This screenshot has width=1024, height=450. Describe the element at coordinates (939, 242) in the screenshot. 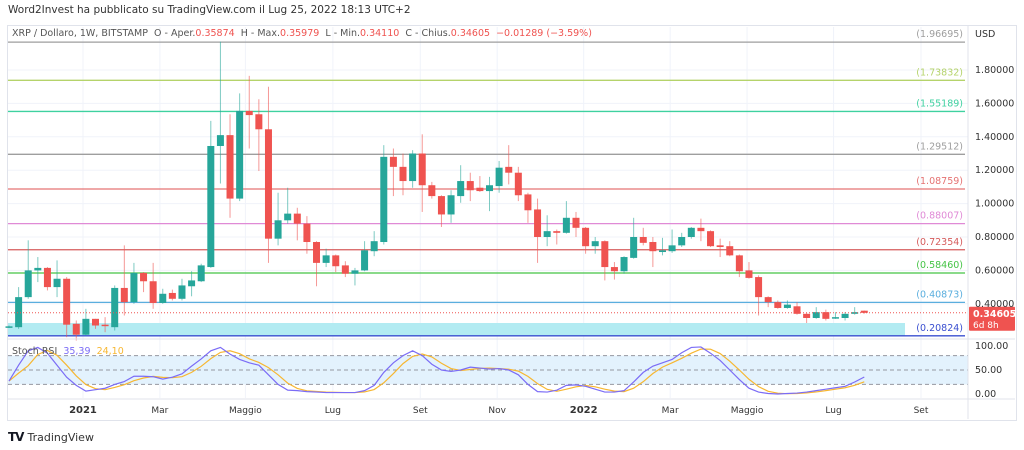

I see `fib-level-label: (0.72354)` at that location.